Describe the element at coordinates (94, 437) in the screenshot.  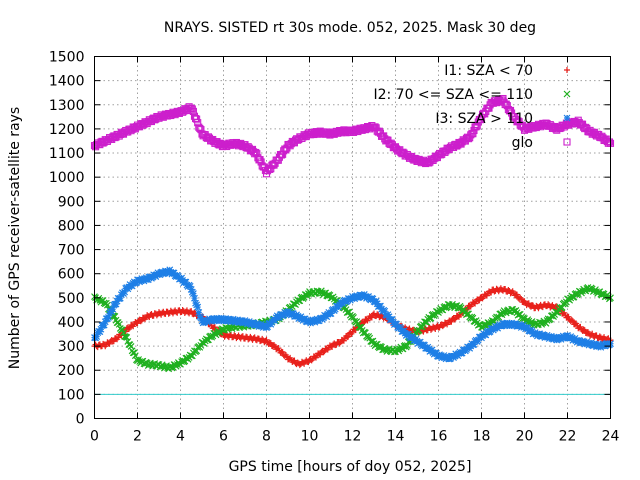
I see `x-tick-label: 0` at that location.